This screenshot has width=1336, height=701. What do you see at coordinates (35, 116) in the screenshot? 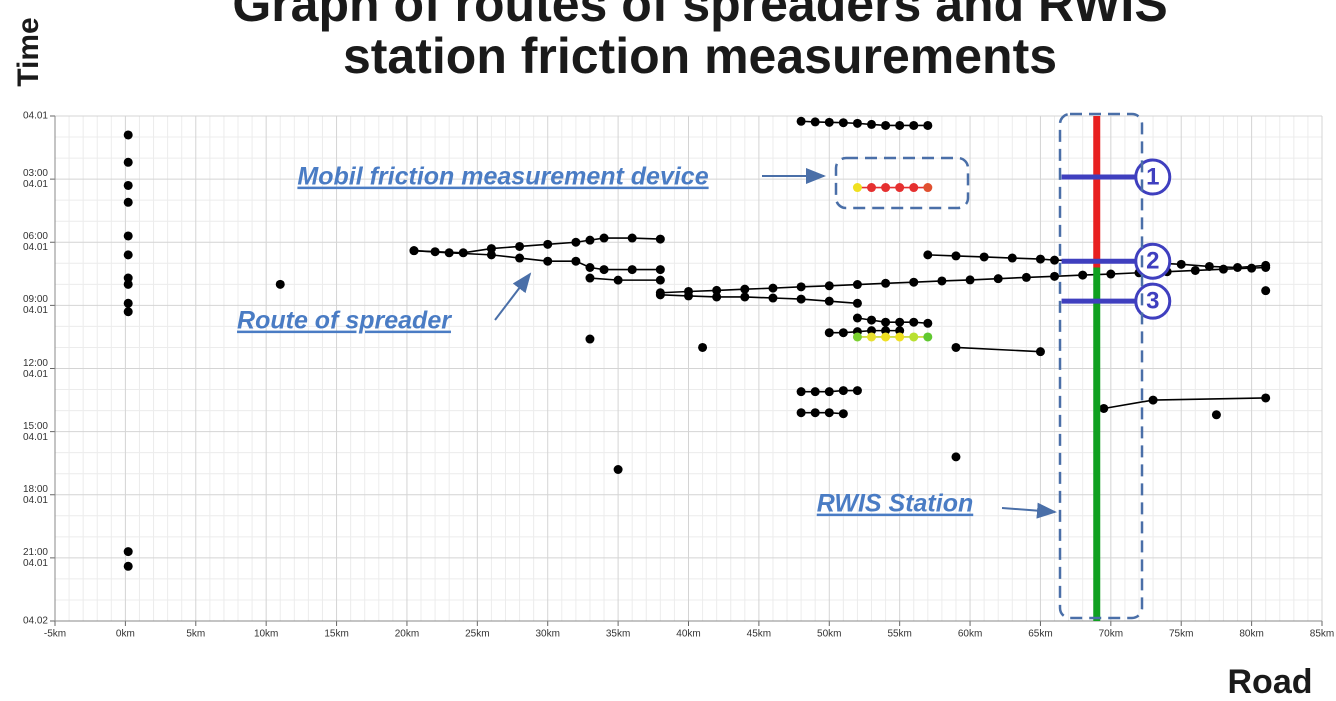
I see `y-tick-label: 04.01` at bounding box center [35, 116].